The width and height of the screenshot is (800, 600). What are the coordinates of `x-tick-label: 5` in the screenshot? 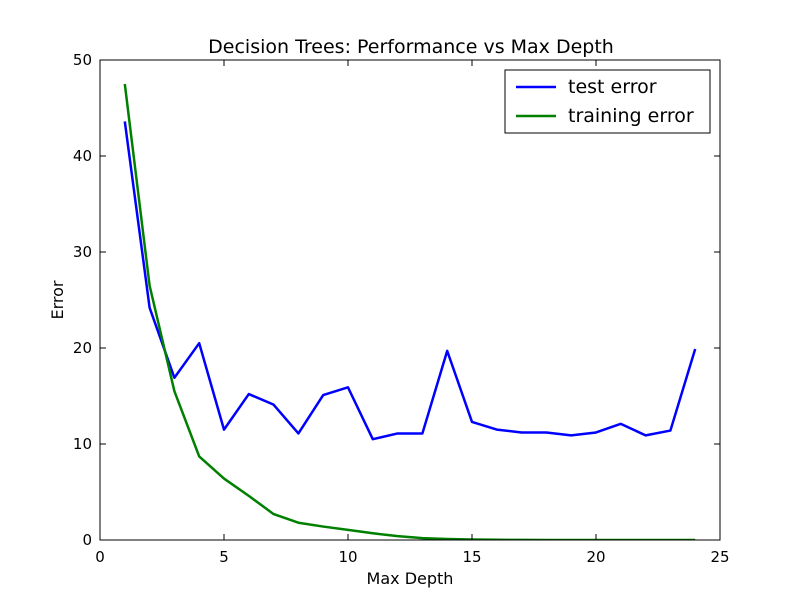 It's located at (224, 557).